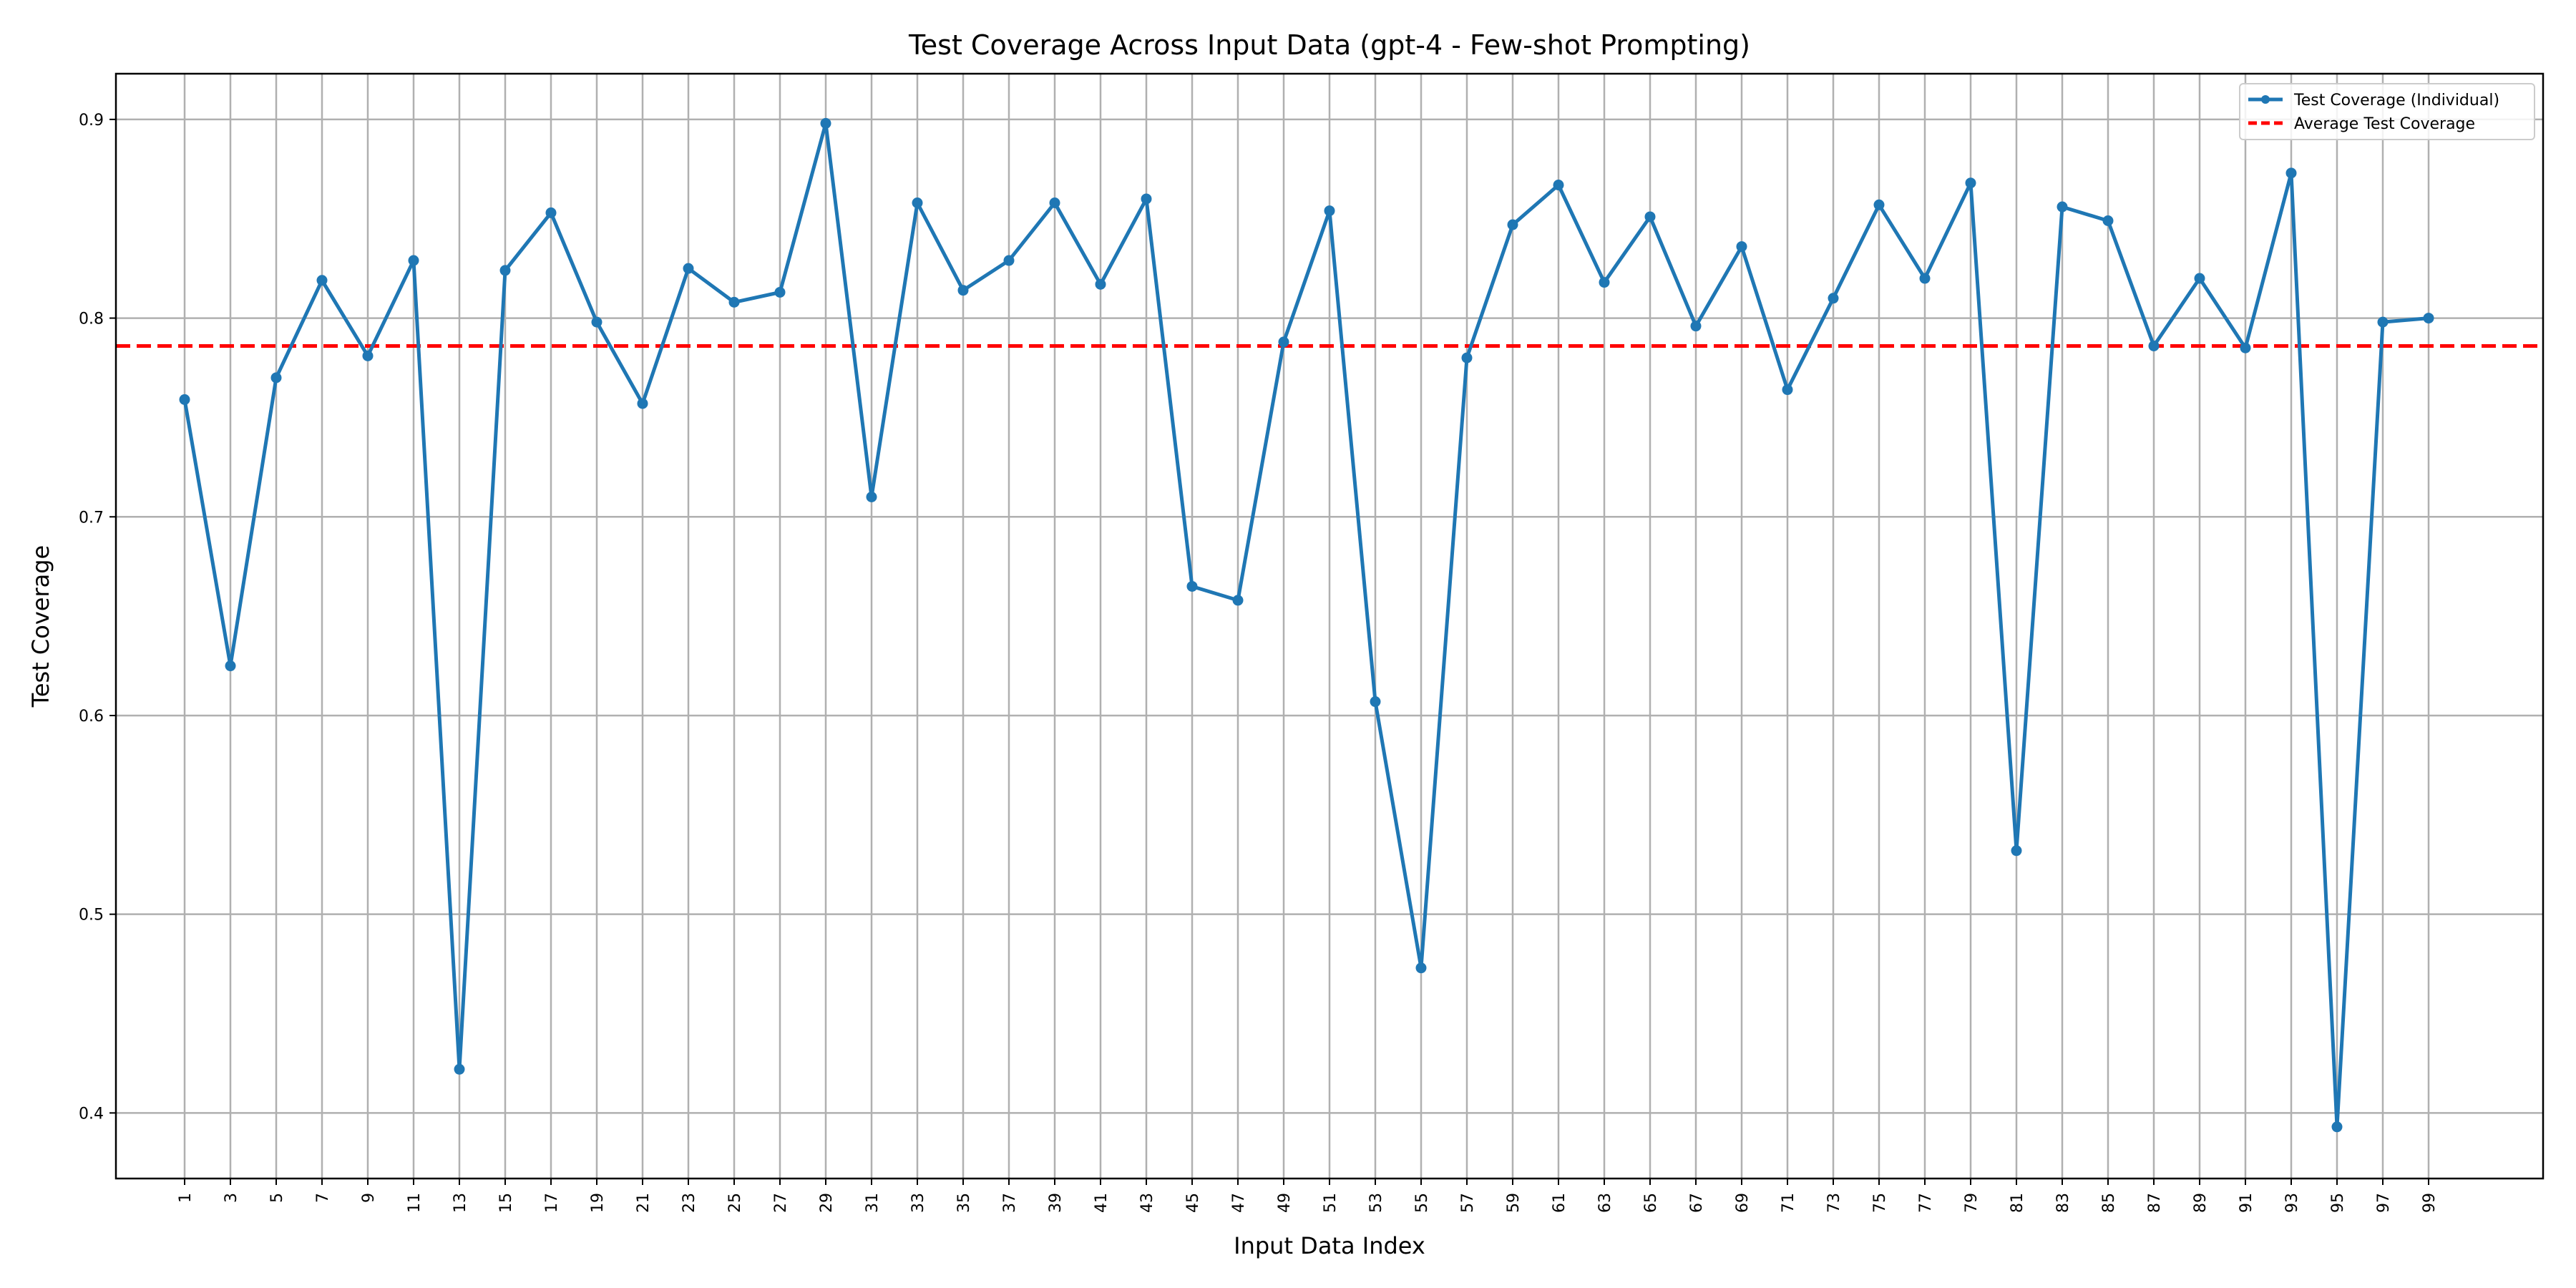  Describe the element at coordinates (1329, 1245) in the screenshot. I see `x-axis-label: Input Data Index` at that location.